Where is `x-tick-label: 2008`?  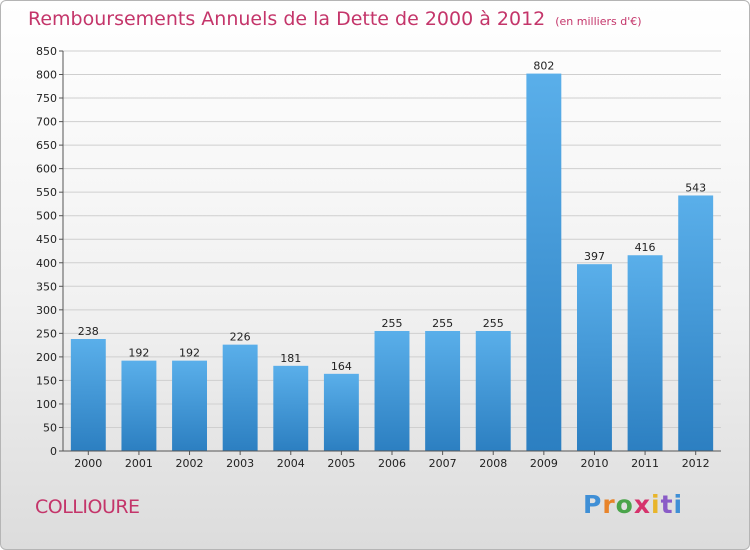 x-tick-label: 2008 is located at coordinates (493, 463).